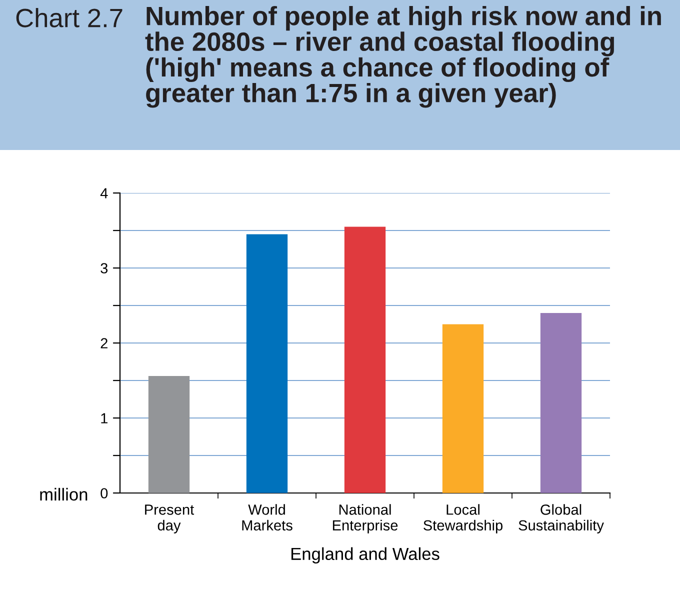  What do you see at coordinates (561, 519) in the screenshot?
I see `x-tick-label: Global Sustainability` at bounding box center [561, 519].